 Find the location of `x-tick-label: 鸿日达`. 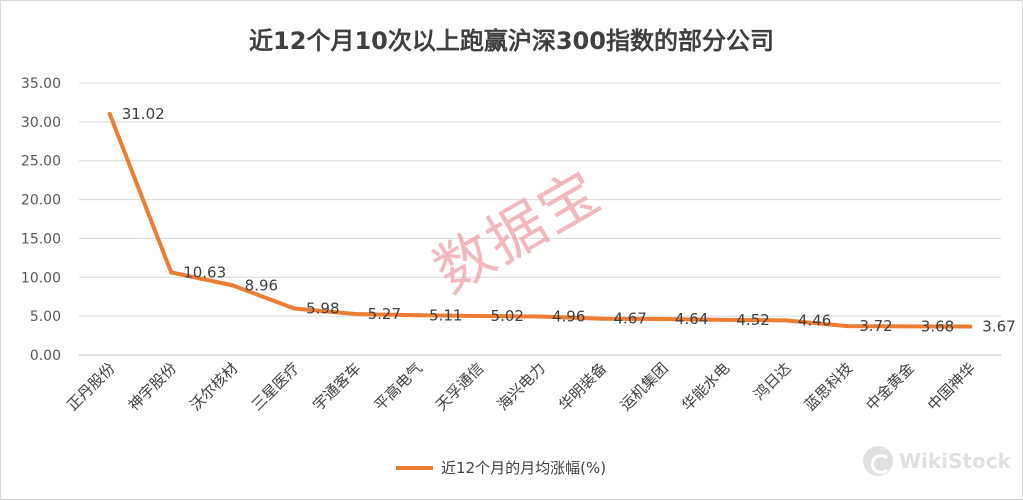

x-tick-label: 鸿日达 is located at coordinates (772, 381).